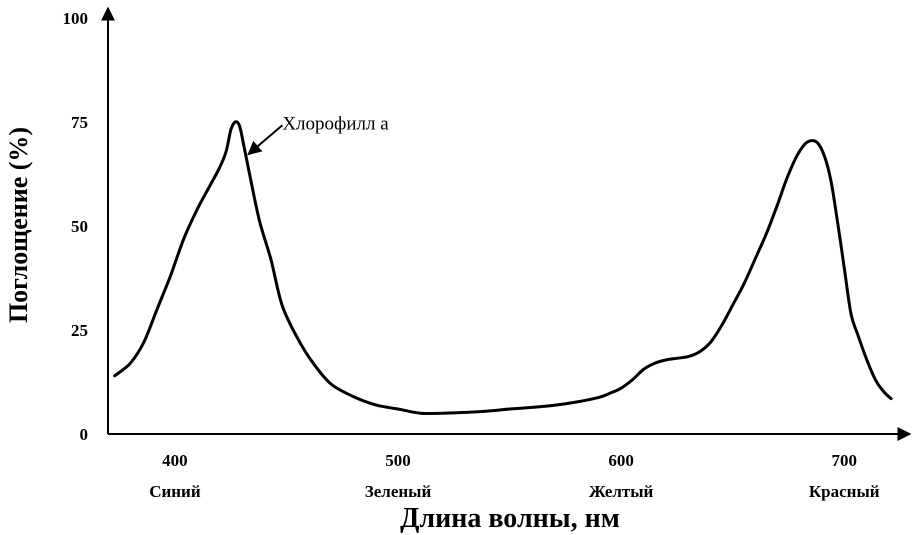 The image size is (915, 535). I want to click on x-tick-labels: 400 500 600 700, so click(509, 460).